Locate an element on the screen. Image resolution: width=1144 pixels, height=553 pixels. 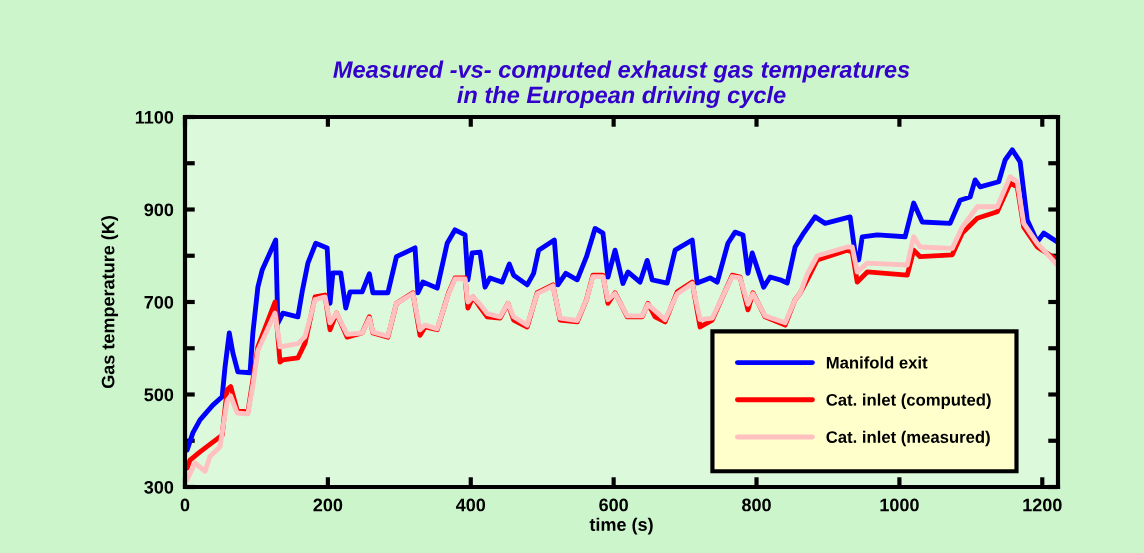
y-tick-label: 900 is located at coordinates (159, 210).